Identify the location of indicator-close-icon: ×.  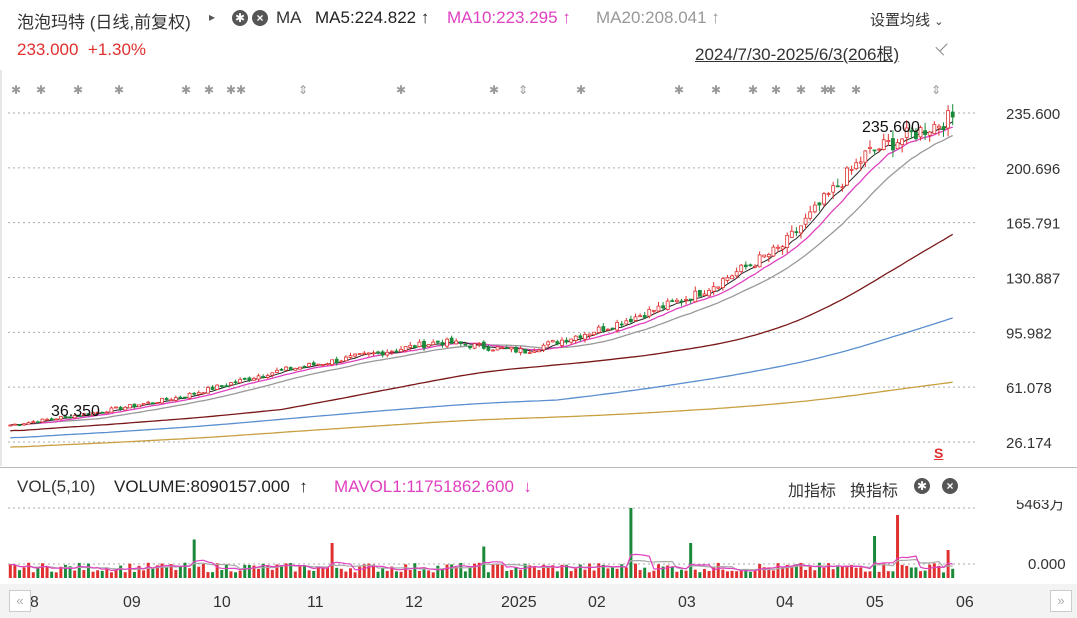
(950, 486).